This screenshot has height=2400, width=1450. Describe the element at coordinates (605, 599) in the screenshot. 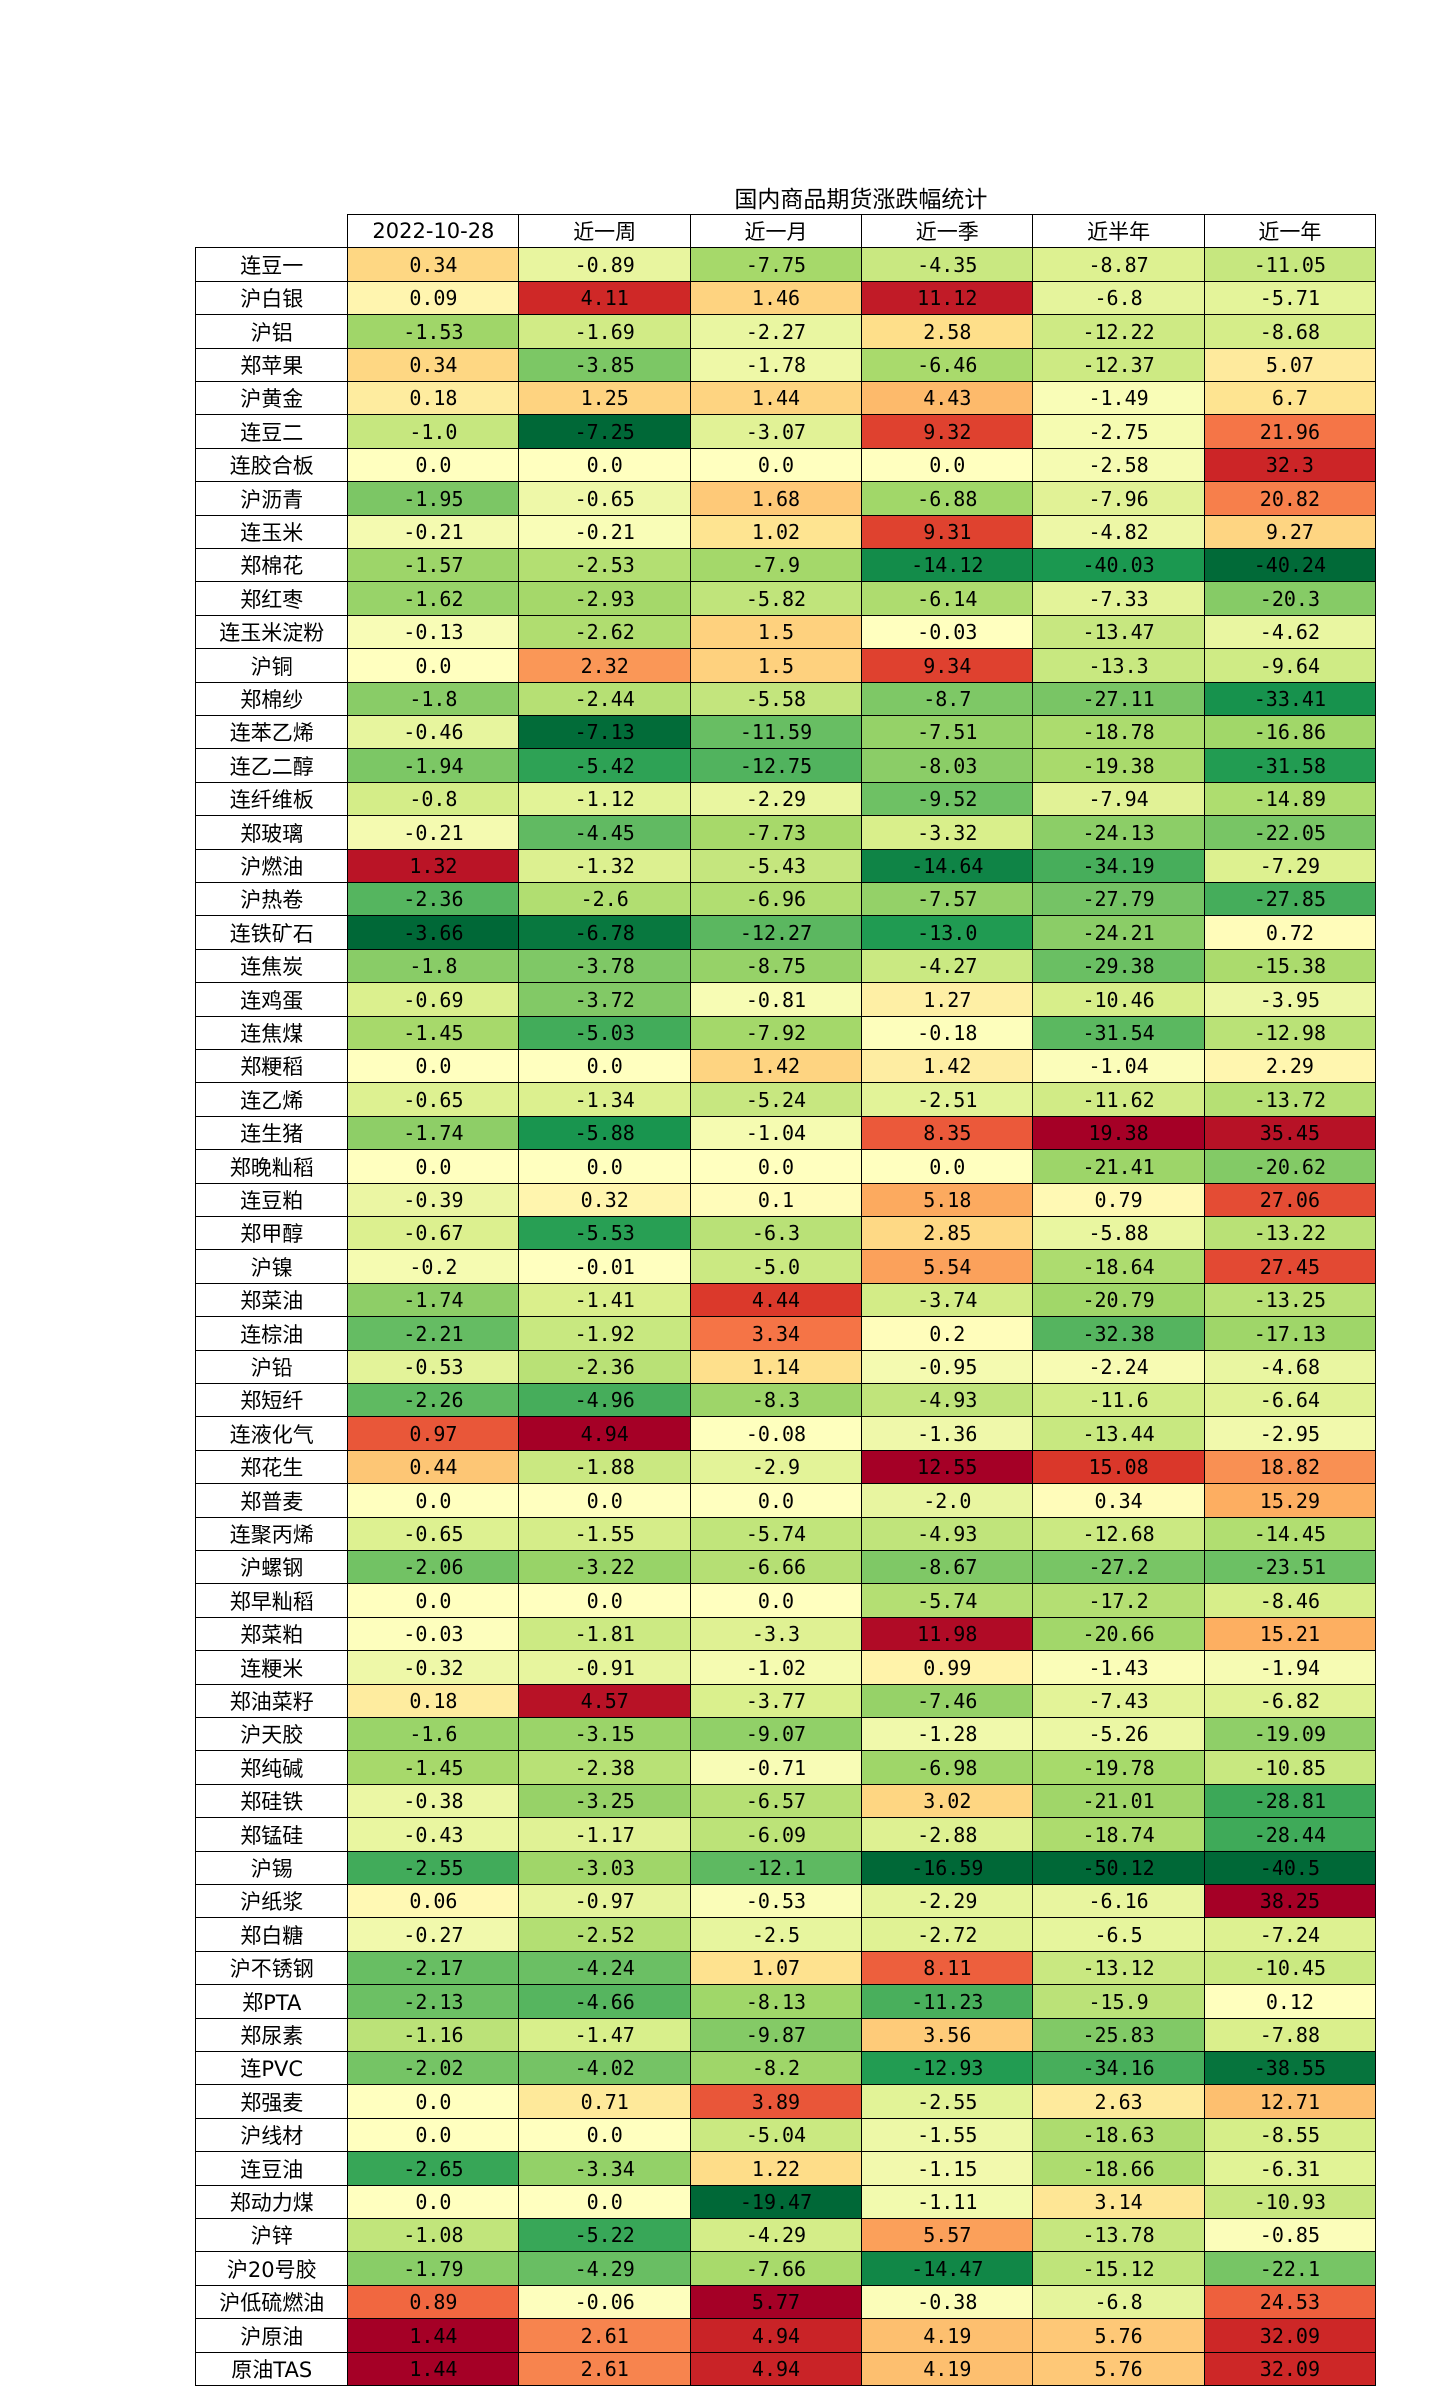

I see `data-cell: -2.93` at that location.